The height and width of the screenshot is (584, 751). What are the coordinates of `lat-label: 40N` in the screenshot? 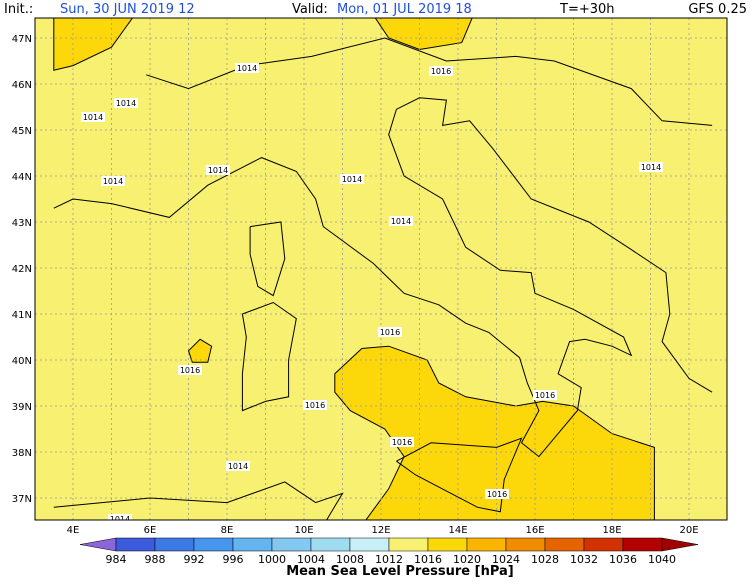 It's located at (22, 361).